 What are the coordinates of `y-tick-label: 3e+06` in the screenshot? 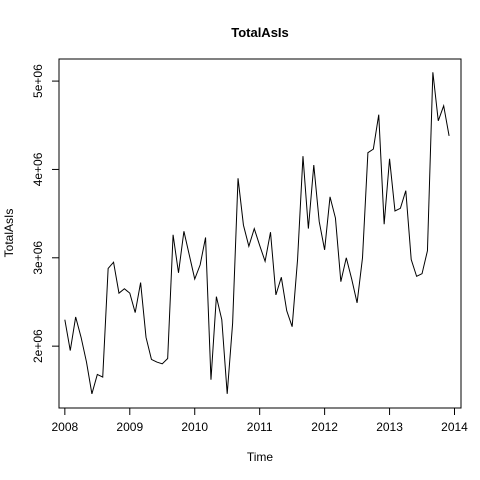 It's located at (38, 258).